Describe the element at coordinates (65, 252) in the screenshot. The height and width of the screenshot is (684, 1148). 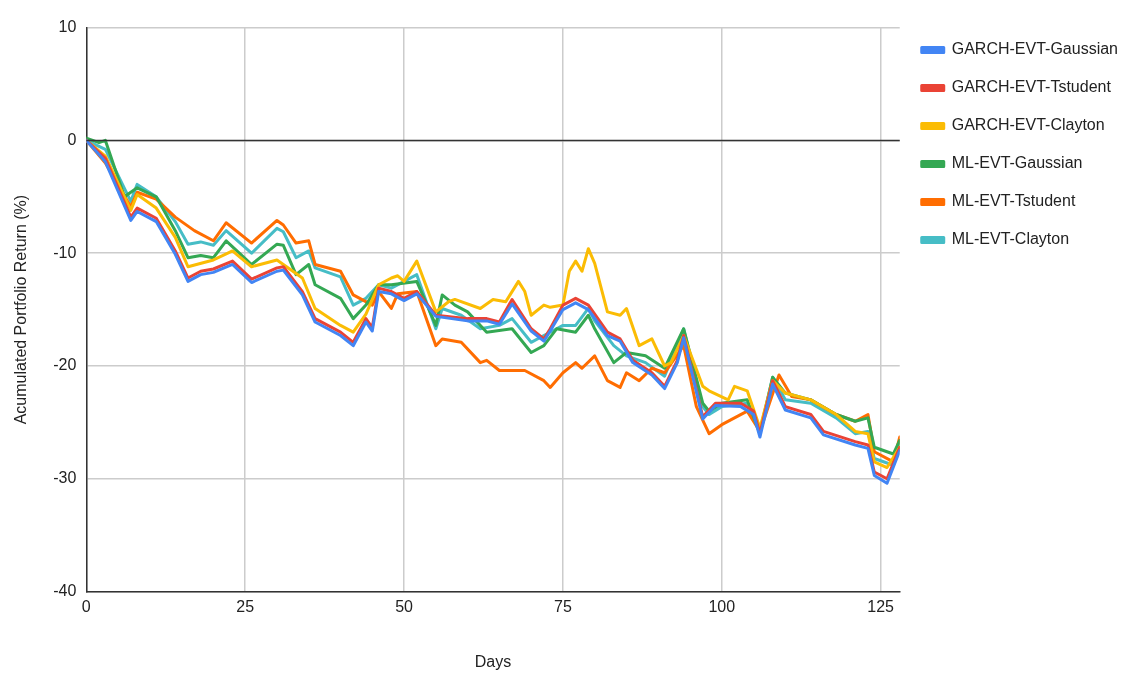
I see `y-tick-label: -10` at that location.